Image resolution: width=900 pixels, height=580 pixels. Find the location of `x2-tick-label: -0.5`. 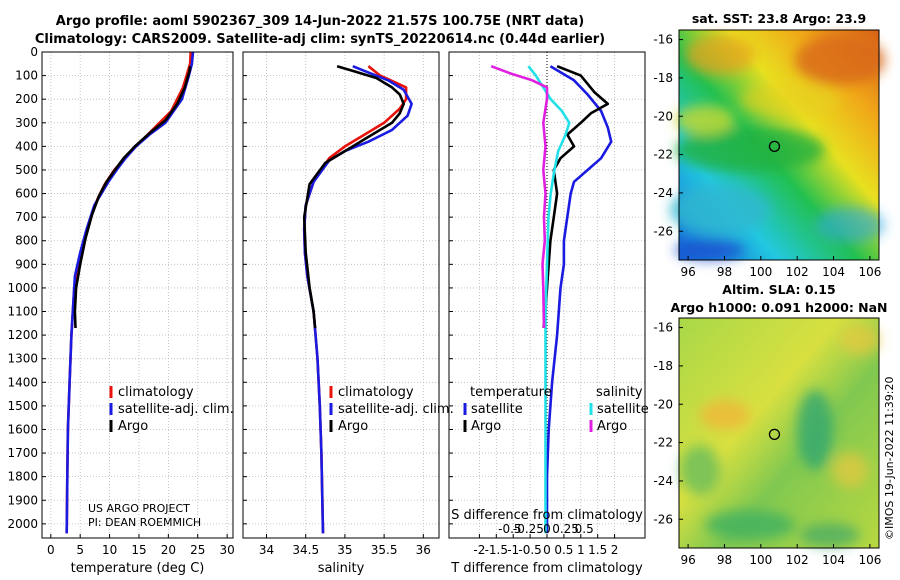

x2-tick-label: -0.5 is located at coordinates (509, 529).